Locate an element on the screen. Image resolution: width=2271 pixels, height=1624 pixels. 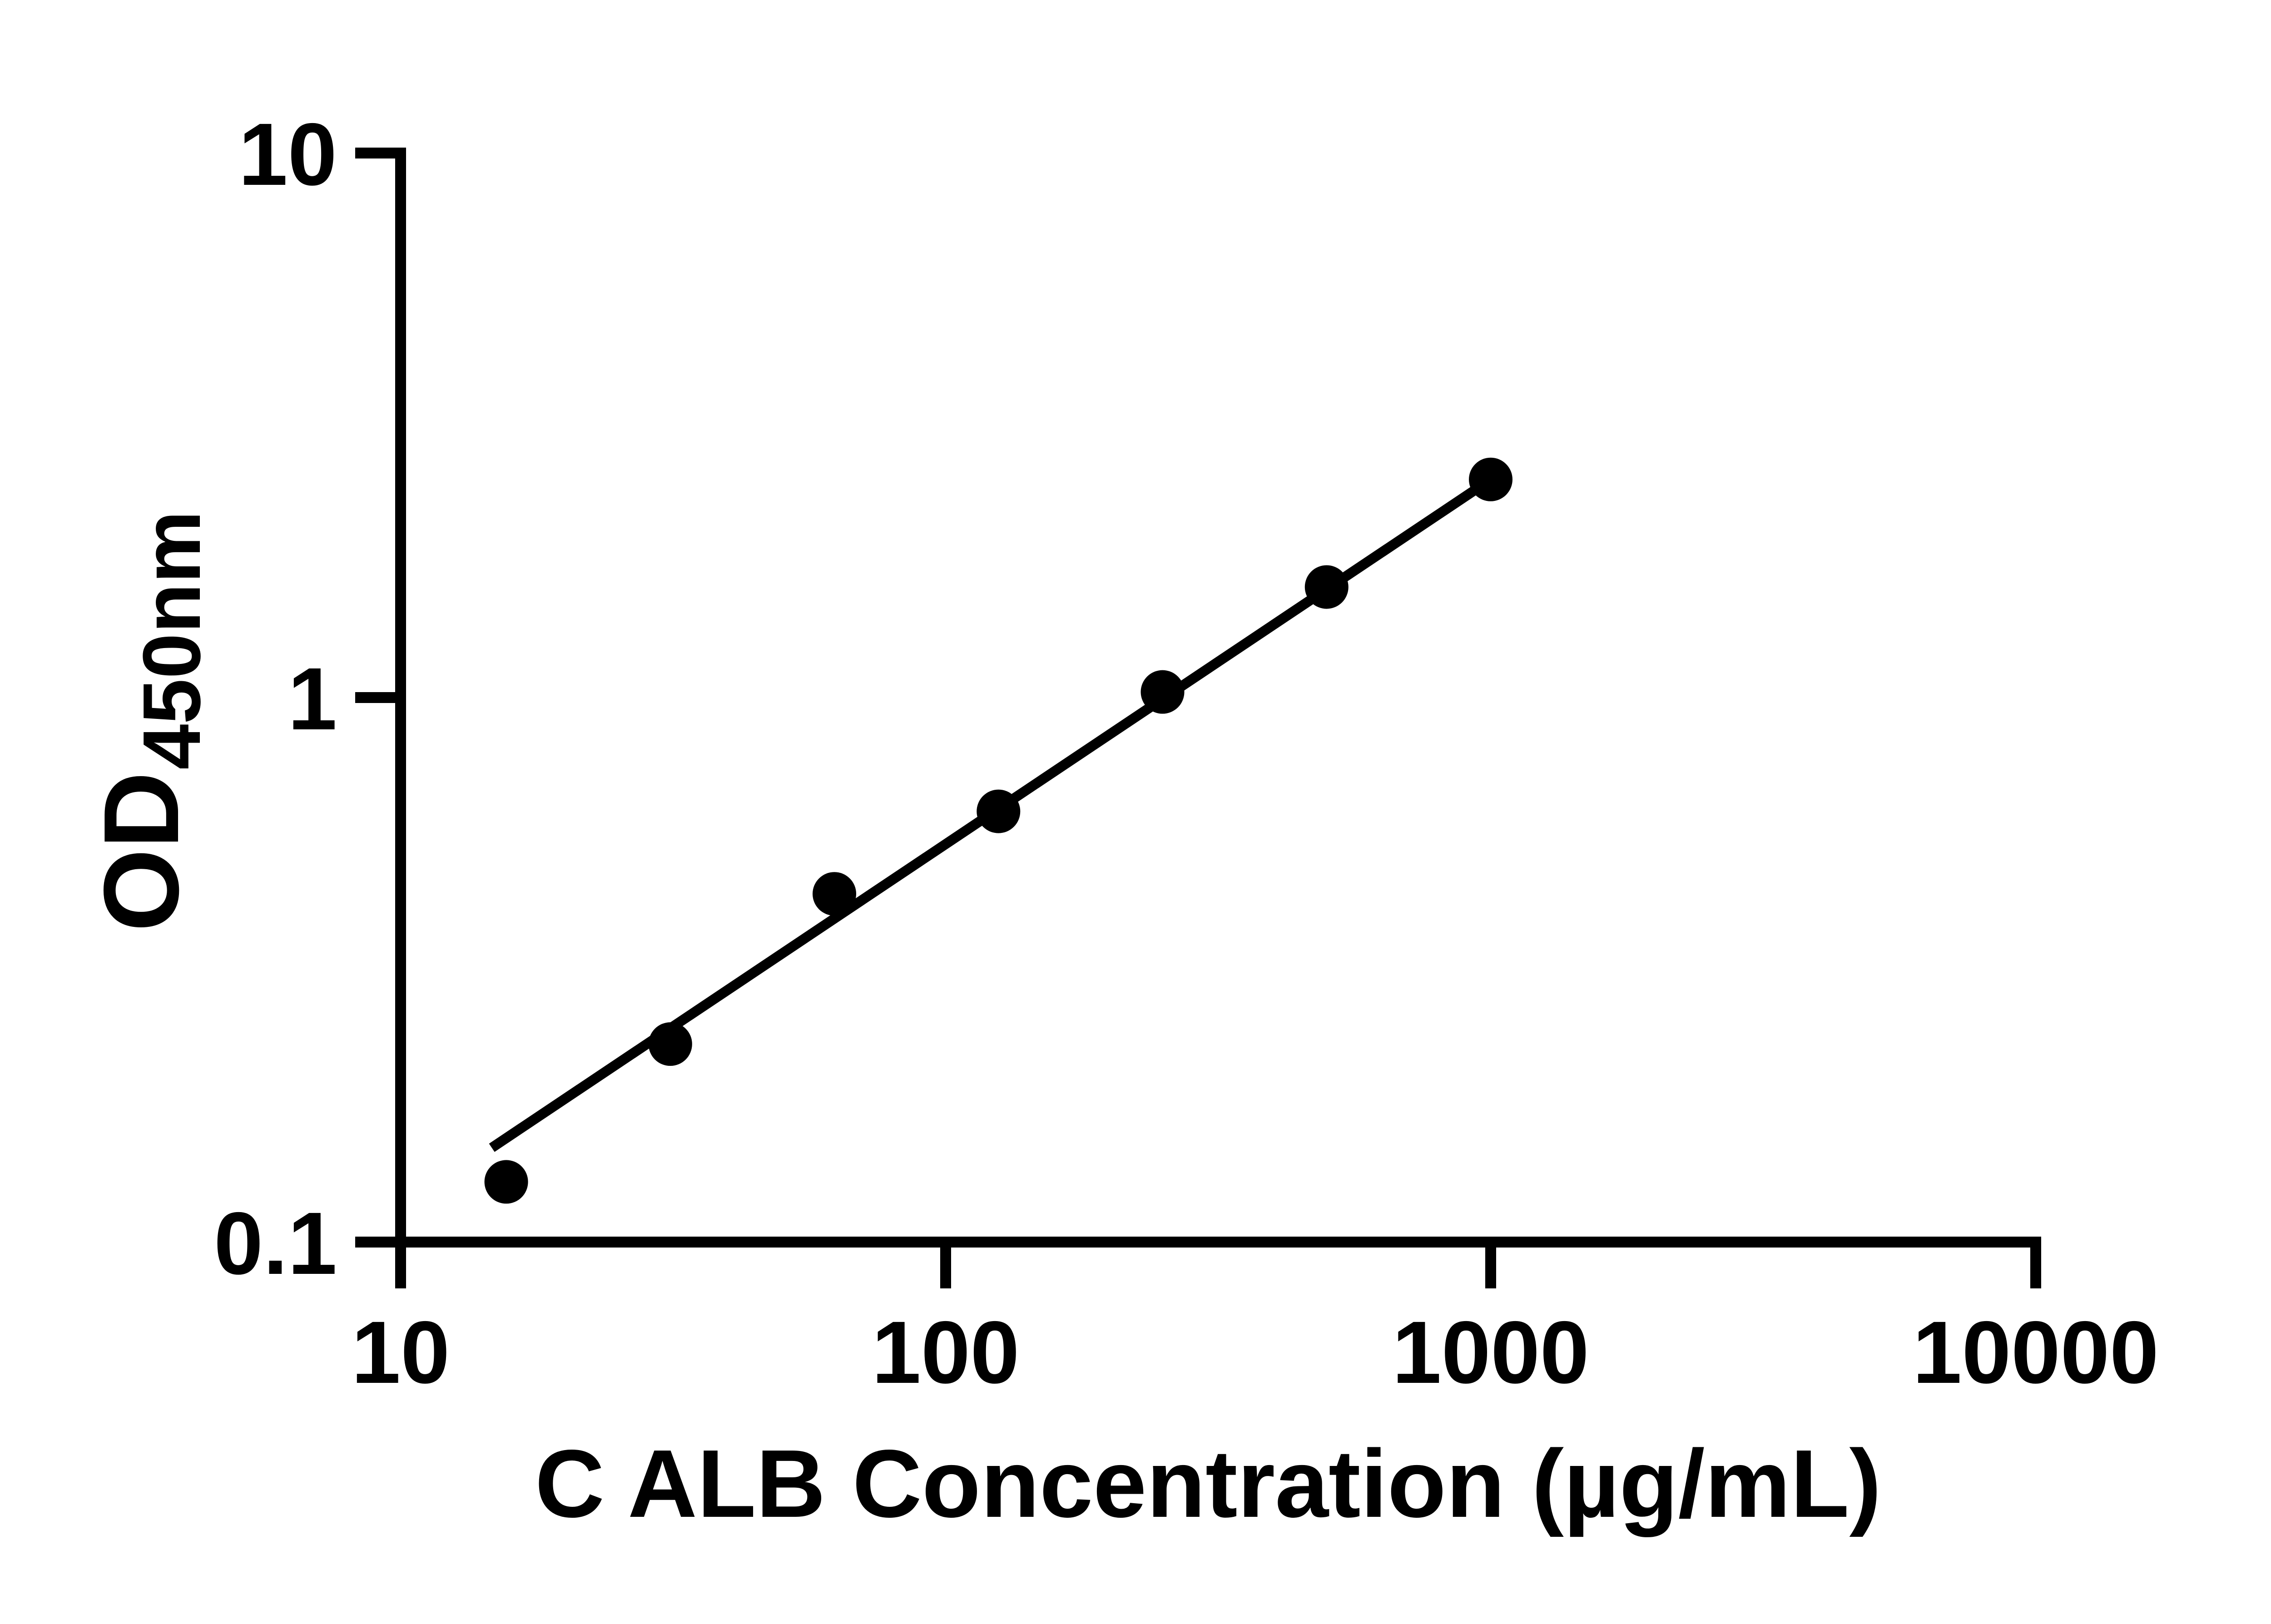
y-axis-title-sub: 450nm is located at coordinates (172, 639).